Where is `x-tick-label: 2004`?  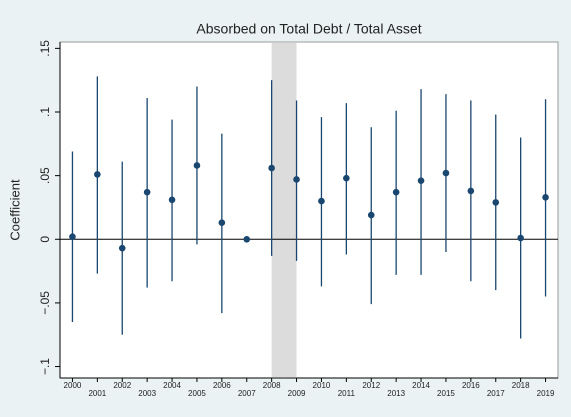 x-tick-label: 2004 is located at coordinates (172, 385).